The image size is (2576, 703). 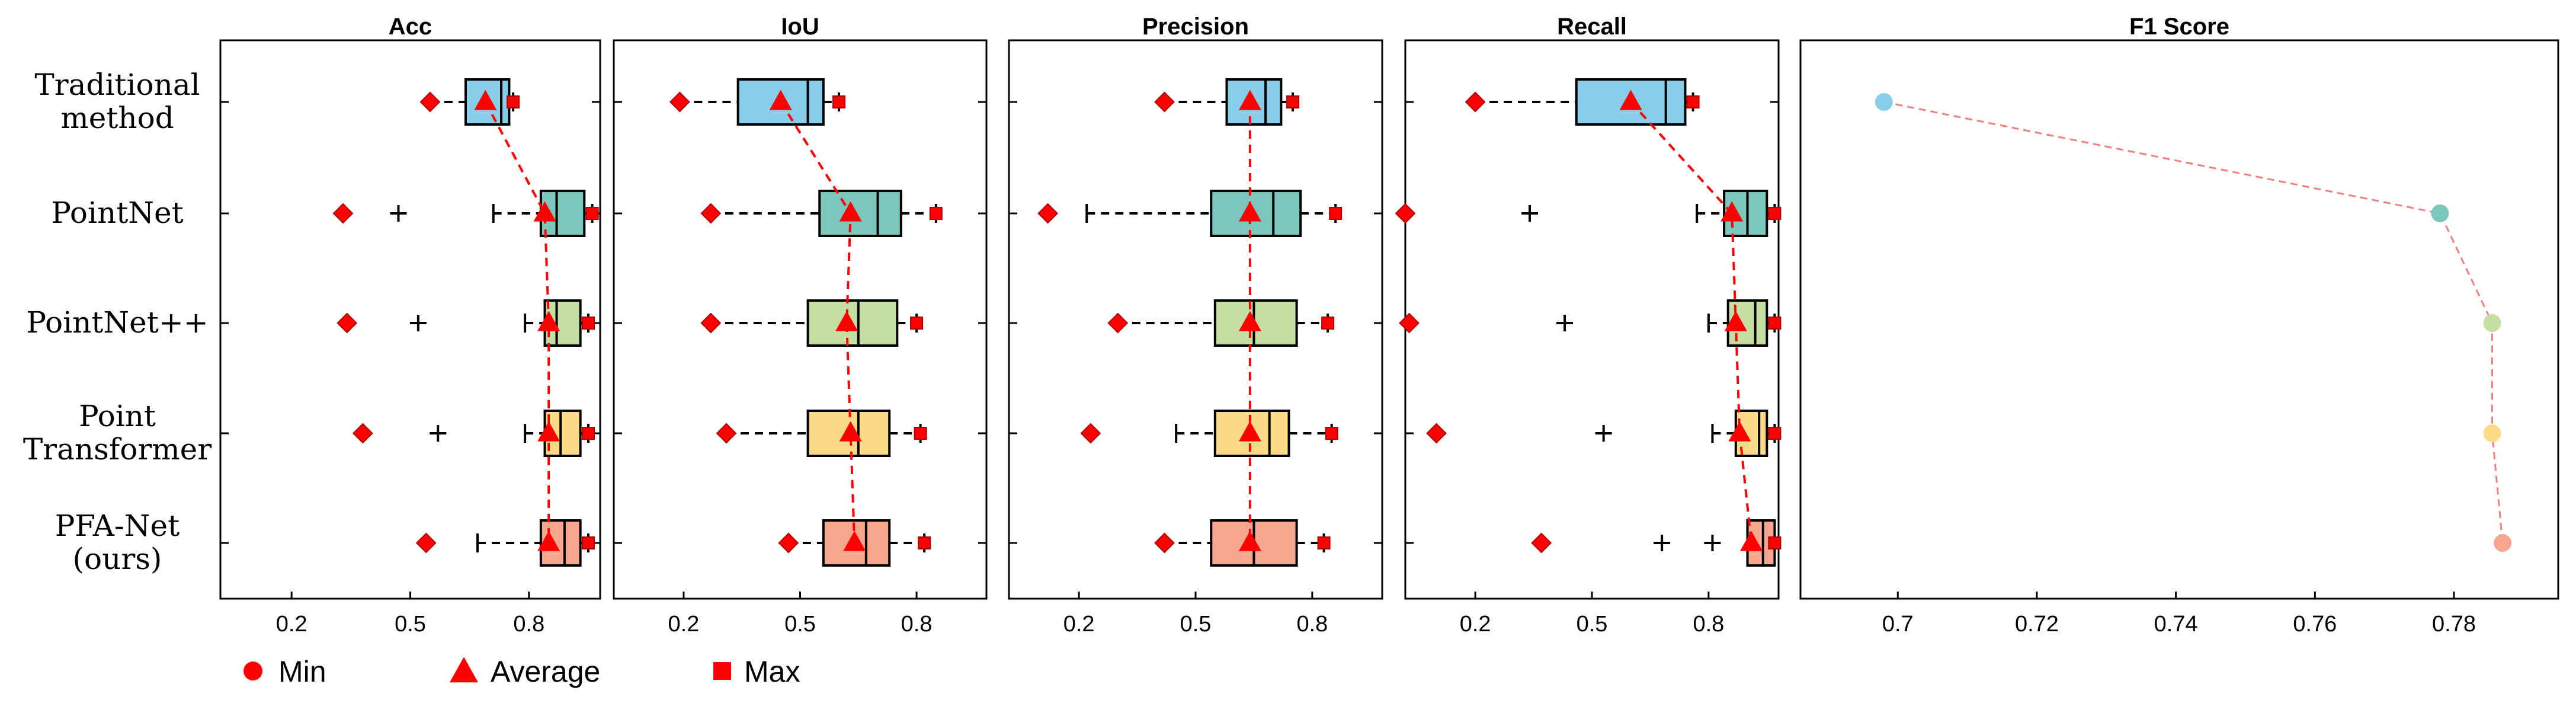 What do you see at coordinates (1588, 326) in the screenshot?
I see `panel-recall: Recall 0.2 0.5 0.8` at bounding box center [1588, 326].